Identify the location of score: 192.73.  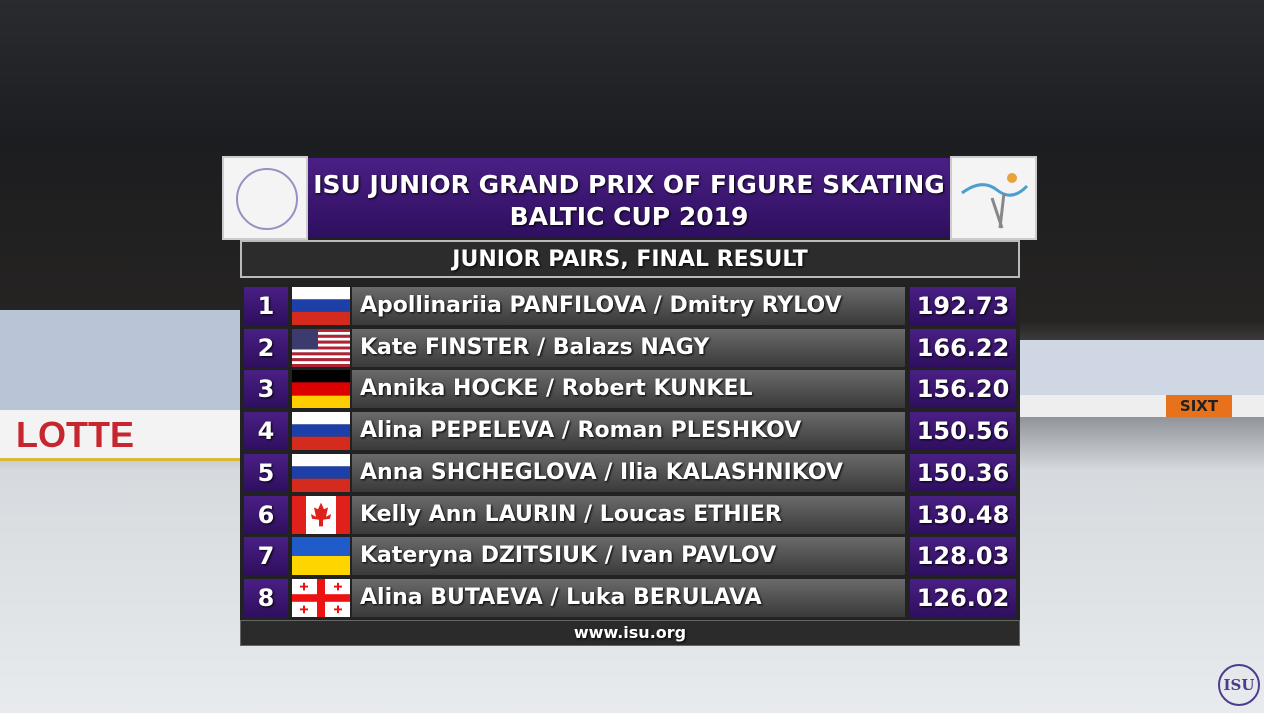
(963, 306).